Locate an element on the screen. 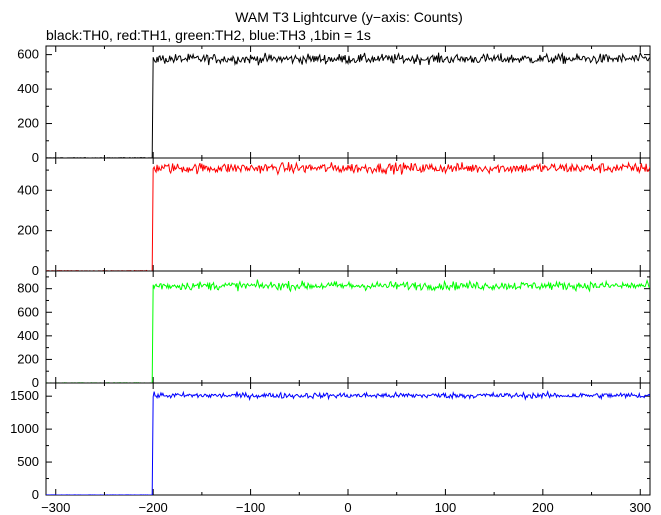  y-tick-label: 500 is located at coordinates (28, 461).